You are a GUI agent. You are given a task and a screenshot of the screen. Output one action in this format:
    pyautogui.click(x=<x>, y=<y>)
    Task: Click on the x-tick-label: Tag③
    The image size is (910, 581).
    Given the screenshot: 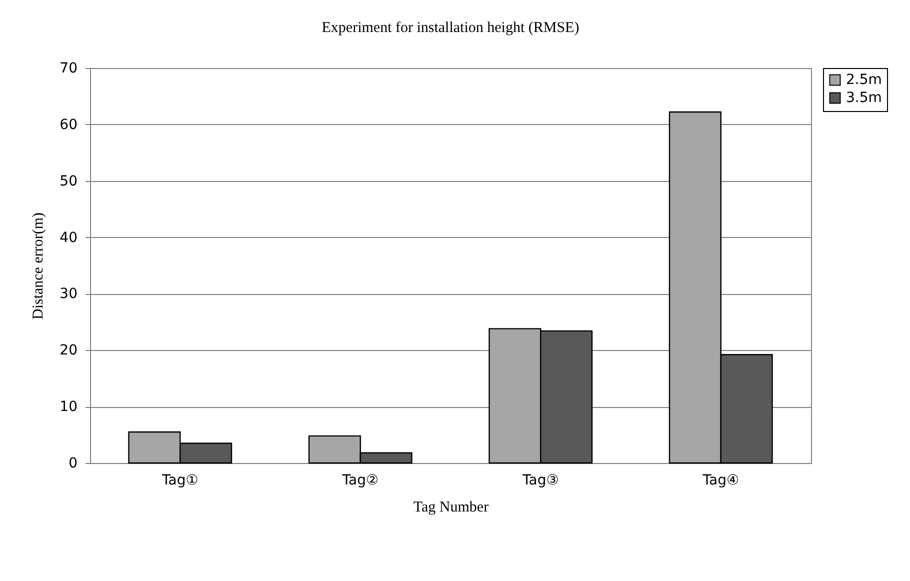 What is the action you would take?
    pyautogui.click(x=540, y=480)
    